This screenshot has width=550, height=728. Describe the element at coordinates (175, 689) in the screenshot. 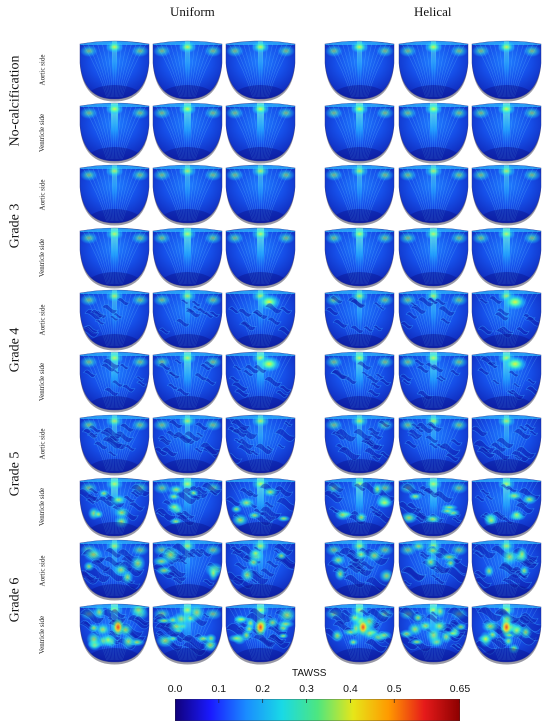

I see `colorbar-tick-label: 0.0` at that location.